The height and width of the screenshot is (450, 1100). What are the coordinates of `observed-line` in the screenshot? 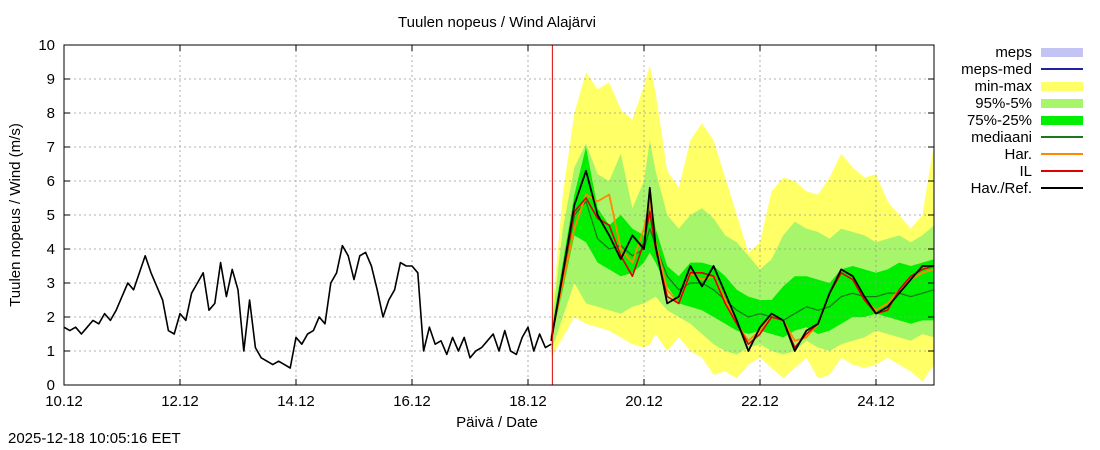 It's located at (742, 260).